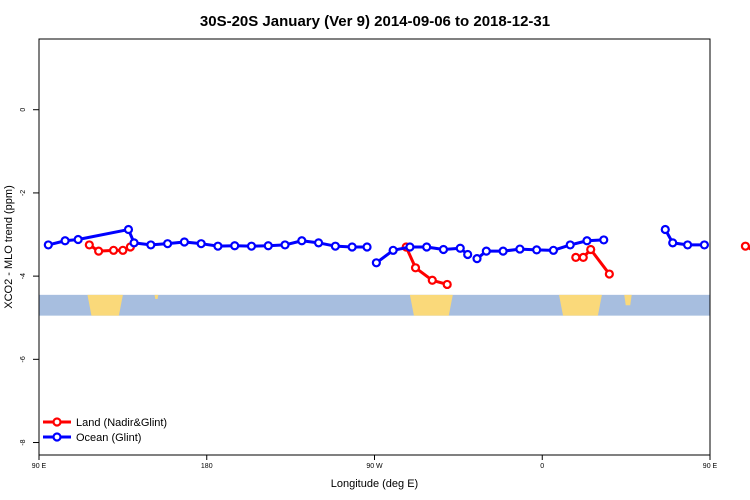  Describe the element at coordinates (57, 422) in the screenshot. I see `legend-land-marker` at that location.